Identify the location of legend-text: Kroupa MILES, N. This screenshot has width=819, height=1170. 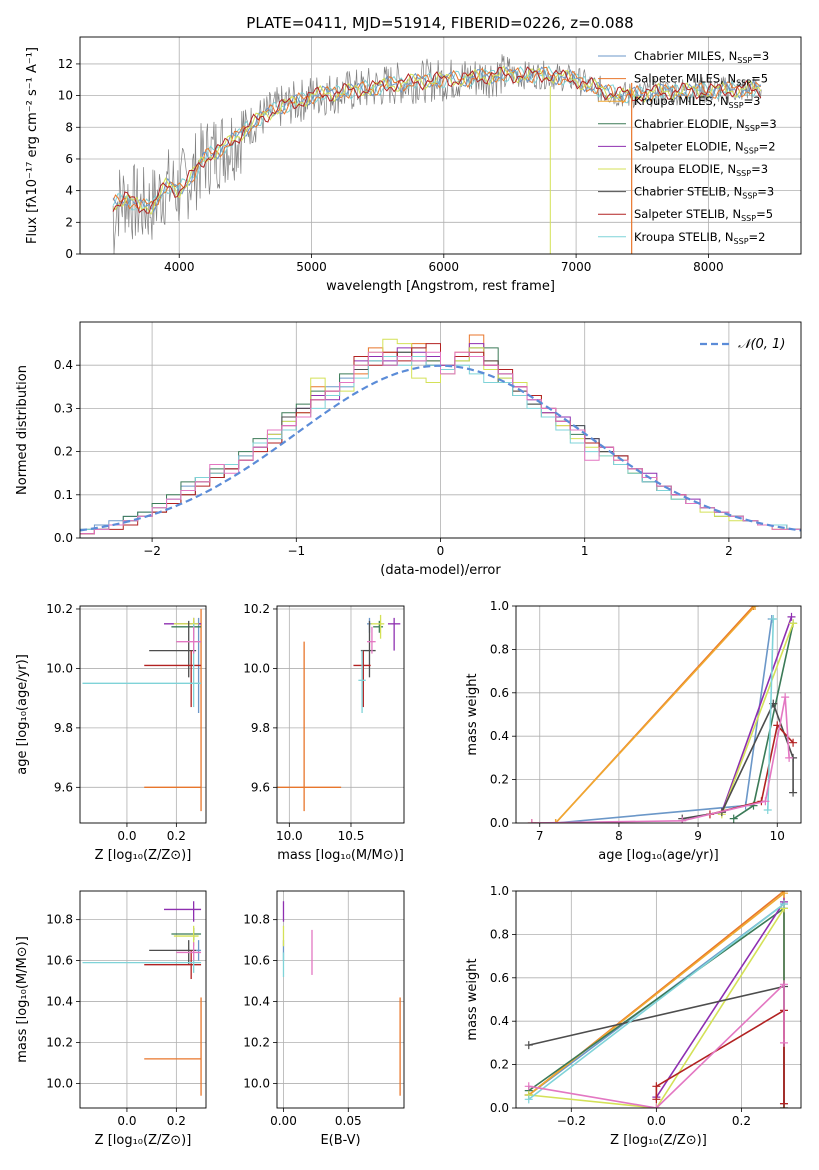
(681, 101).